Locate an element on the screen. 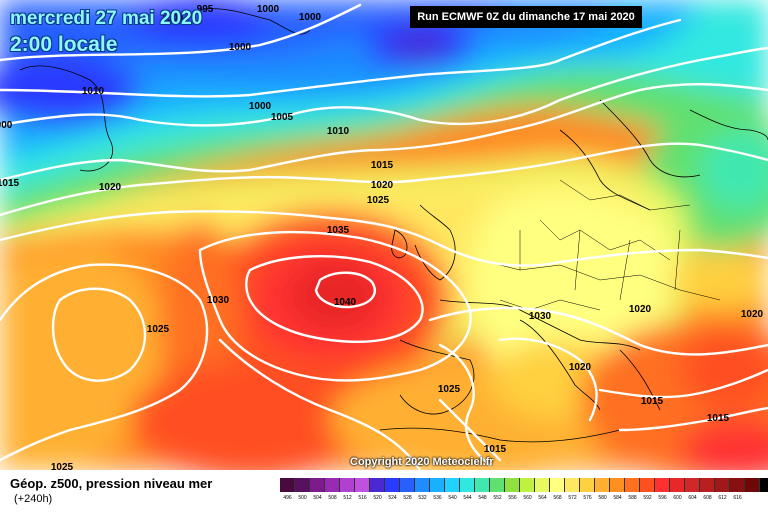  scale-tick-label: 604 is located at coordinates (692, 498).